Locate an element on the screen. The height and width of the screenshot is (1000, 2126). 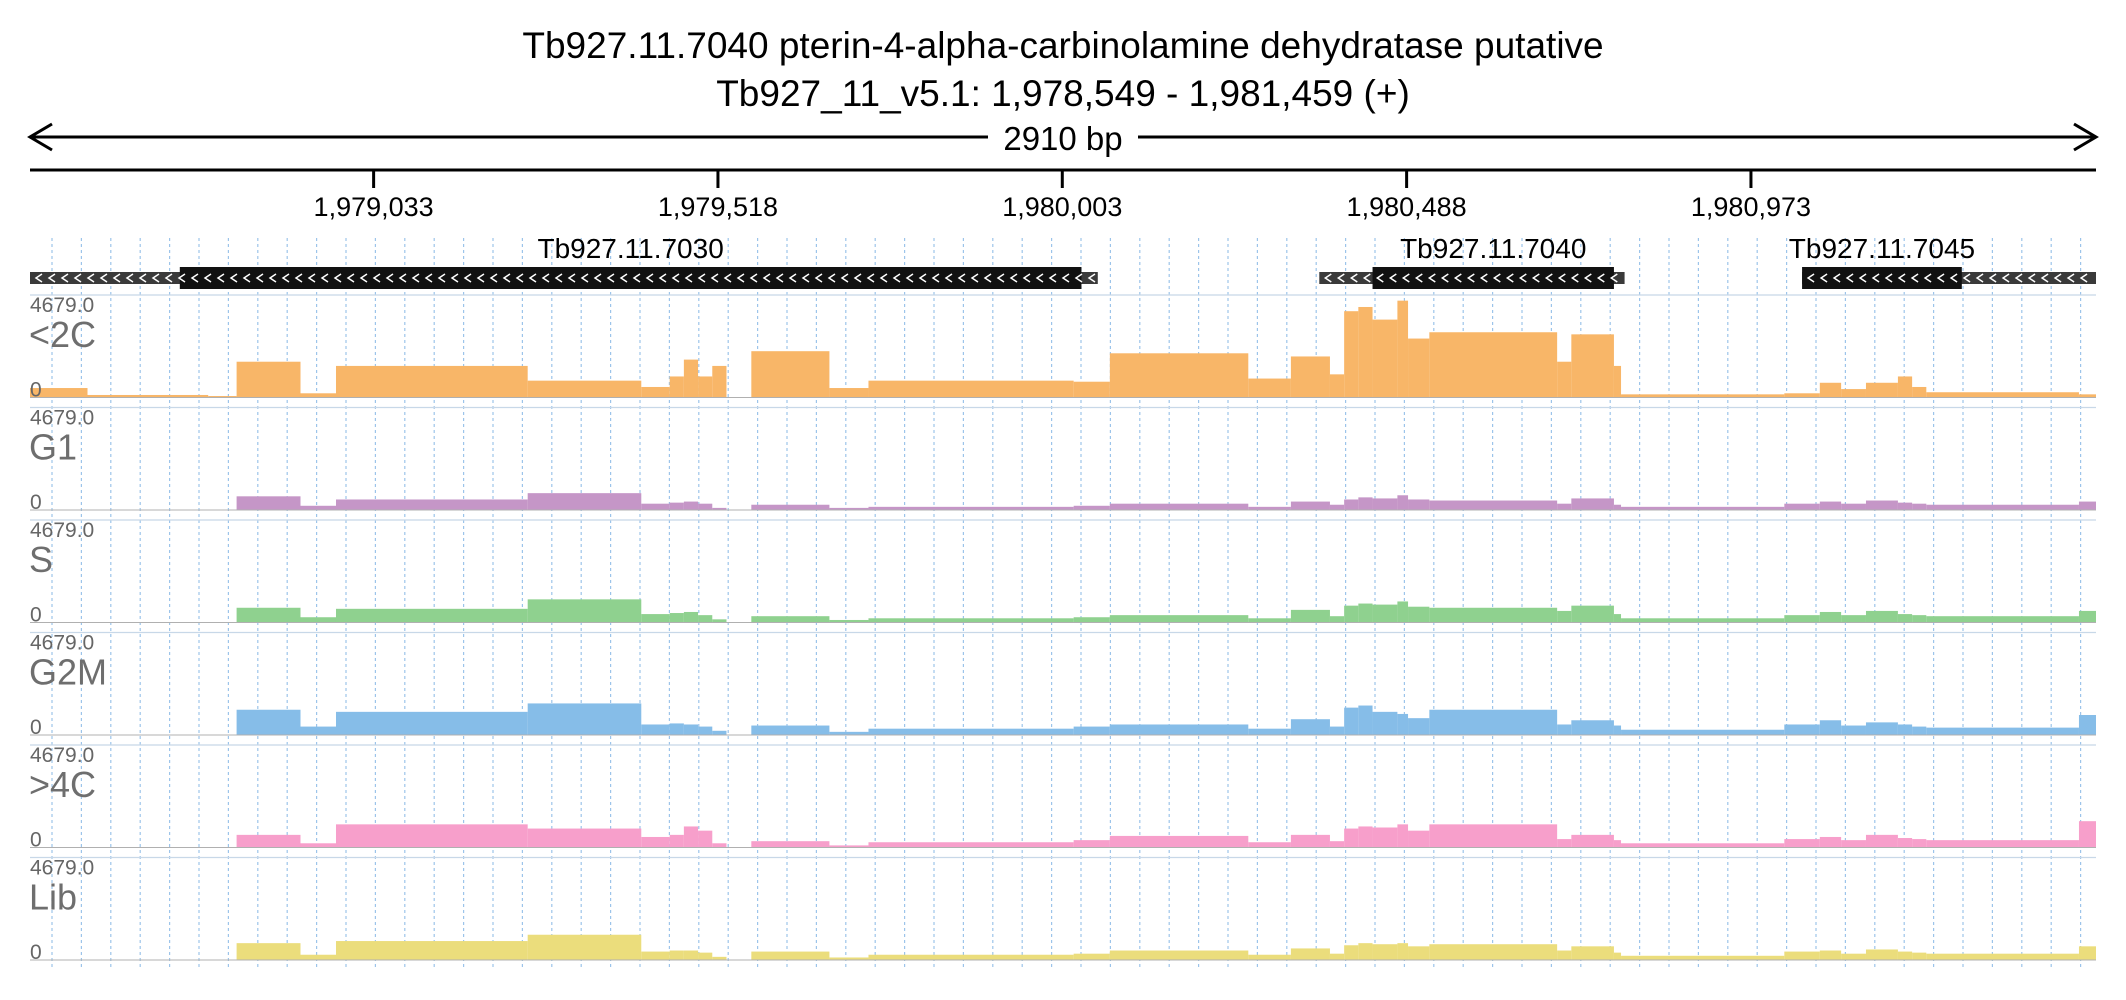
coverage-track: 4679.0S 0 is located at coordinates (1062, 573).